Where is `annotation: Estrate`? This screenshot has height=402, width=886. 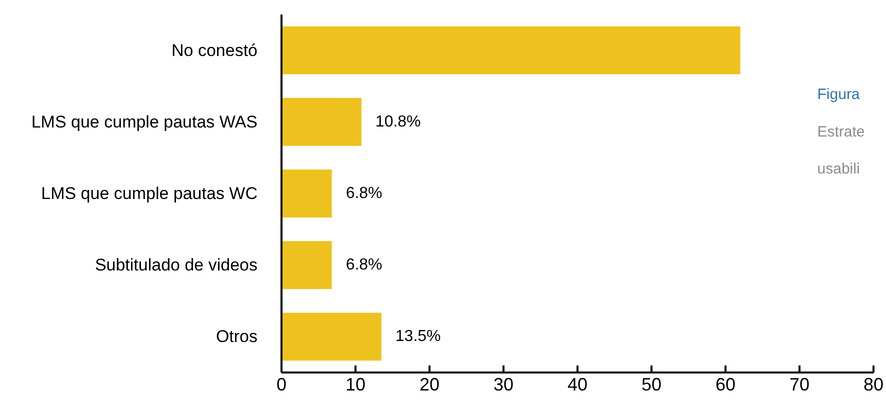 annotation: Estrate is located at coordinates (841, 131).